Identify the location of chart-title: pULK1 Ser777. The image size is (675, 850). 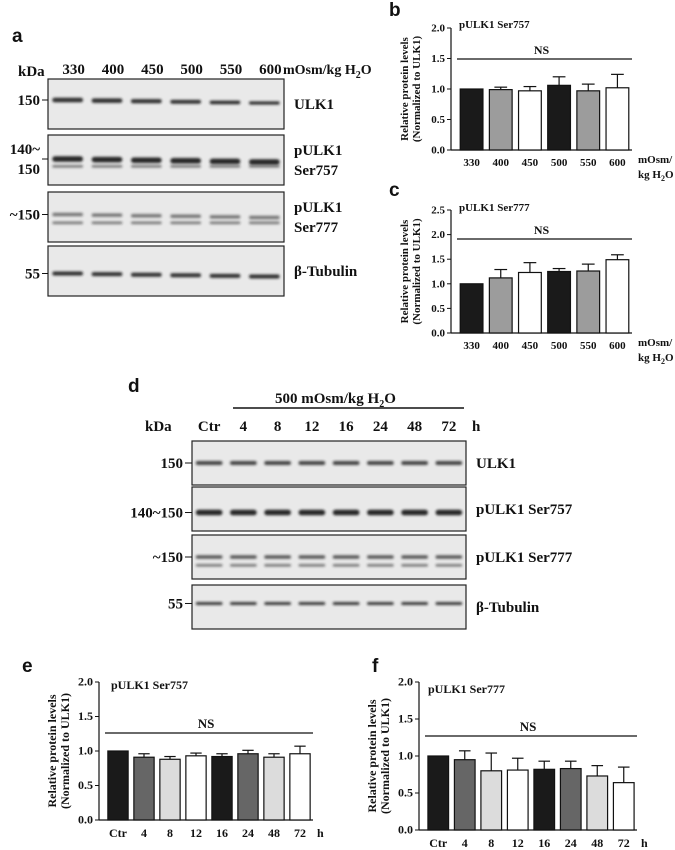
(466, 689).